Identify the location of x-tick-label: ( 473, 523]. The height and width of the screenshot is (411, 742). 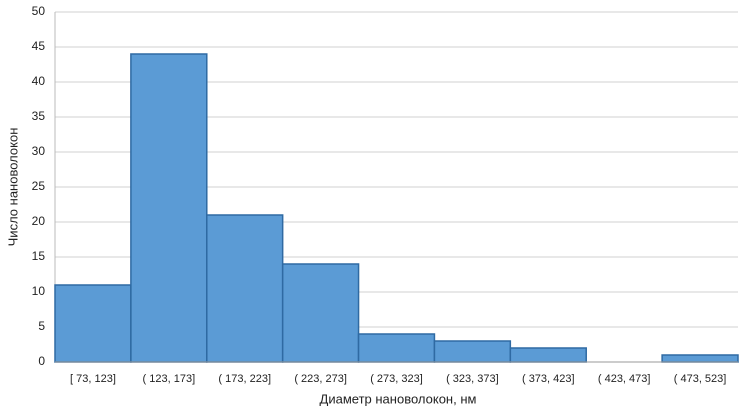
(700, 379).